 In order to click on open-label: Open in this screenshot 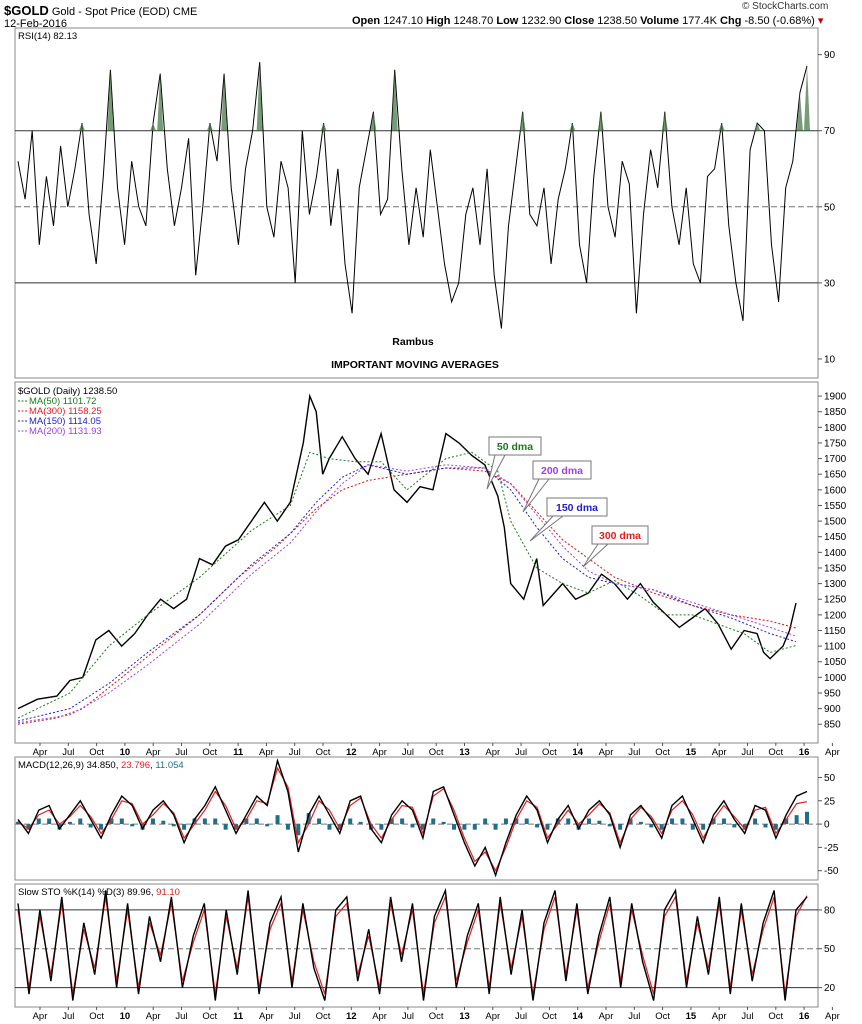, I will do `click(366, 21)`.